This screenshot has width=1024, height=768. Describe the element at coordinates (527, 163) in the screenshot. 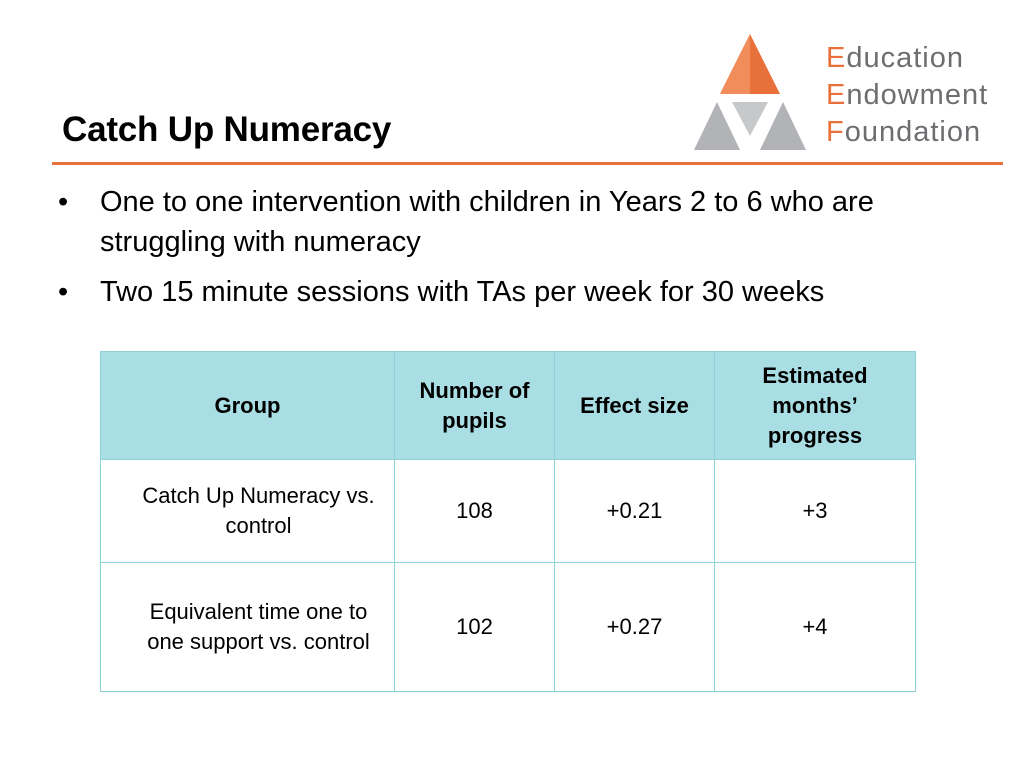

I see `title-divider` at that location.